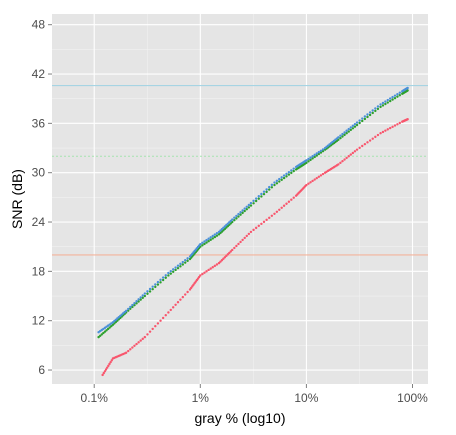 The image size is (456, 435). What do you see at coordinates (42, 197) in the screenshot?
I see `y-axis-ticks: 6 12 18 24 30 36 42 48` at bounding box center [42, 197].